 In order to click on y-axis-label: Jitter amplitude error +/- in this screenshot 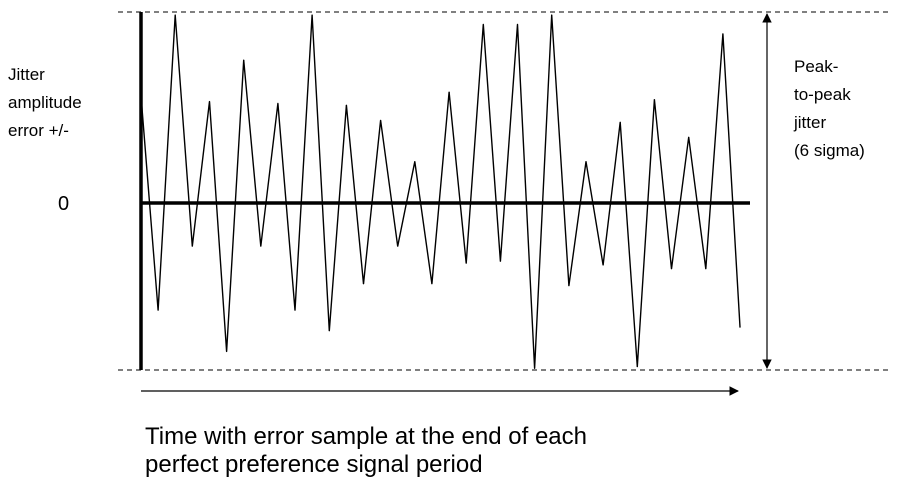, I will do `click(47, 102)`.